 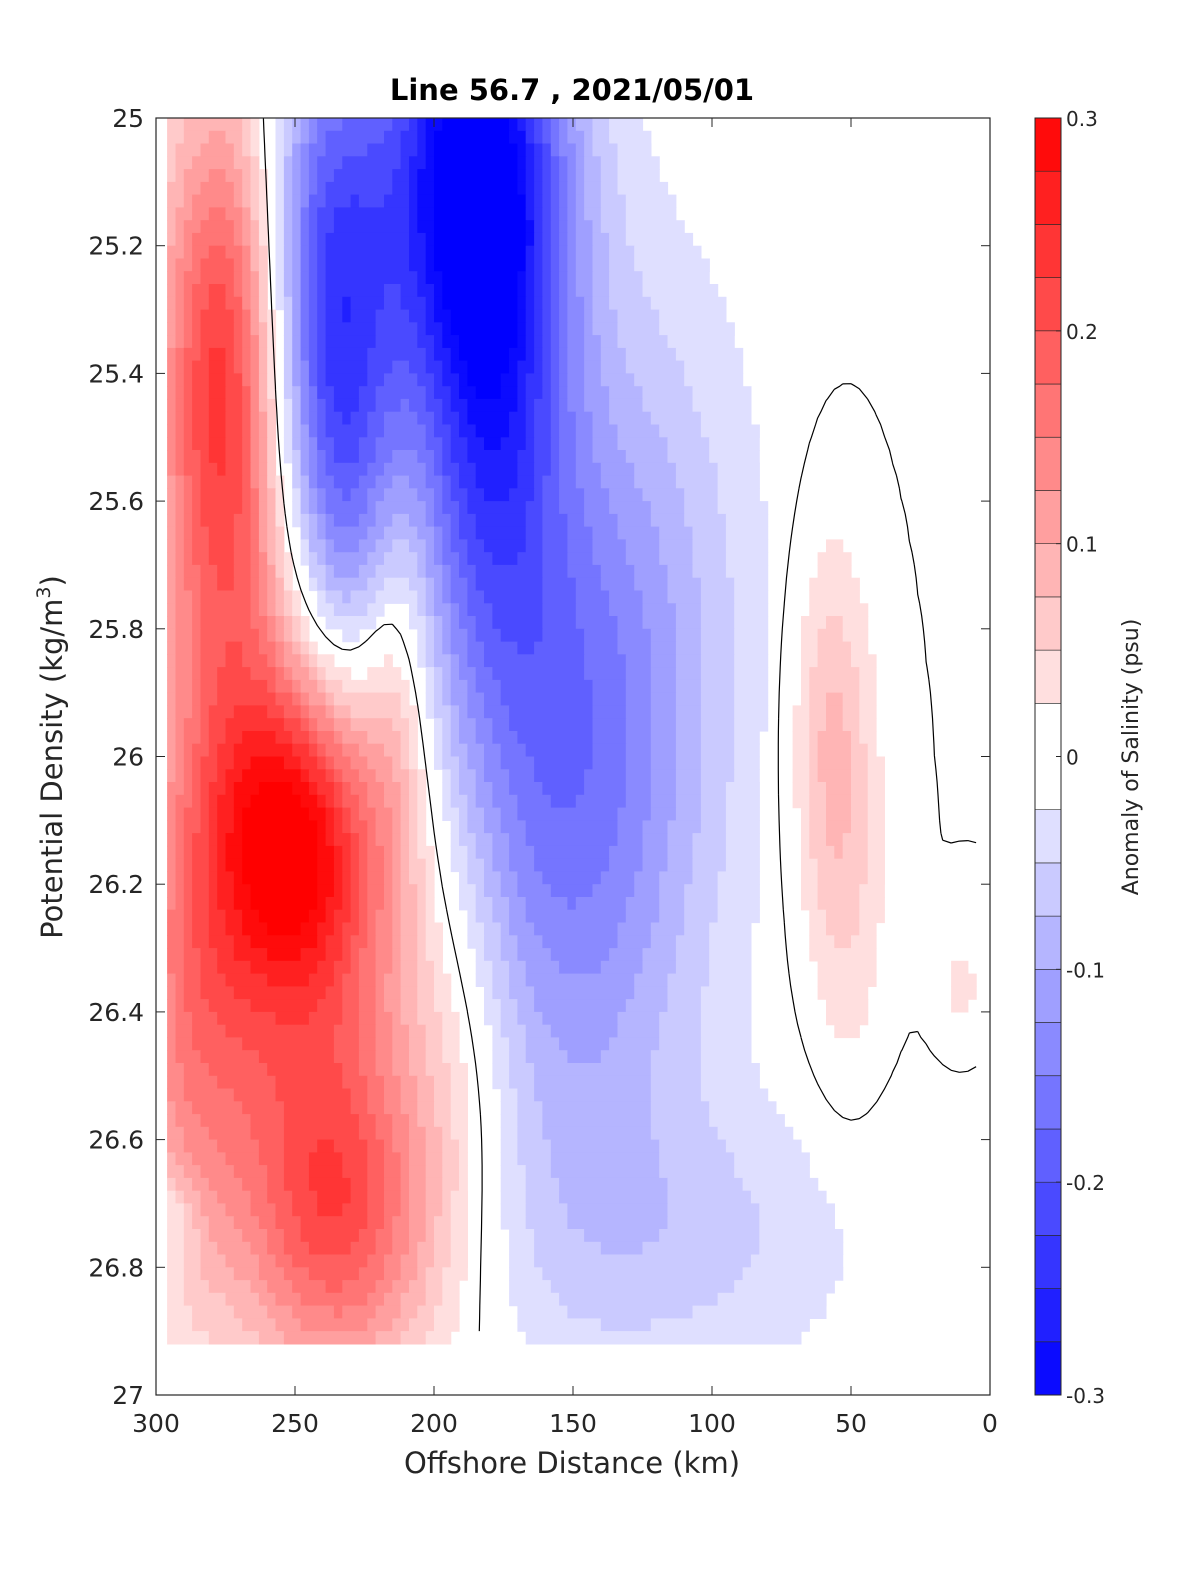 What do you see at coordinates (156, 1423) in the screenshot?
I see `x-tick-label: 300` at bounding box center [156, 1423].